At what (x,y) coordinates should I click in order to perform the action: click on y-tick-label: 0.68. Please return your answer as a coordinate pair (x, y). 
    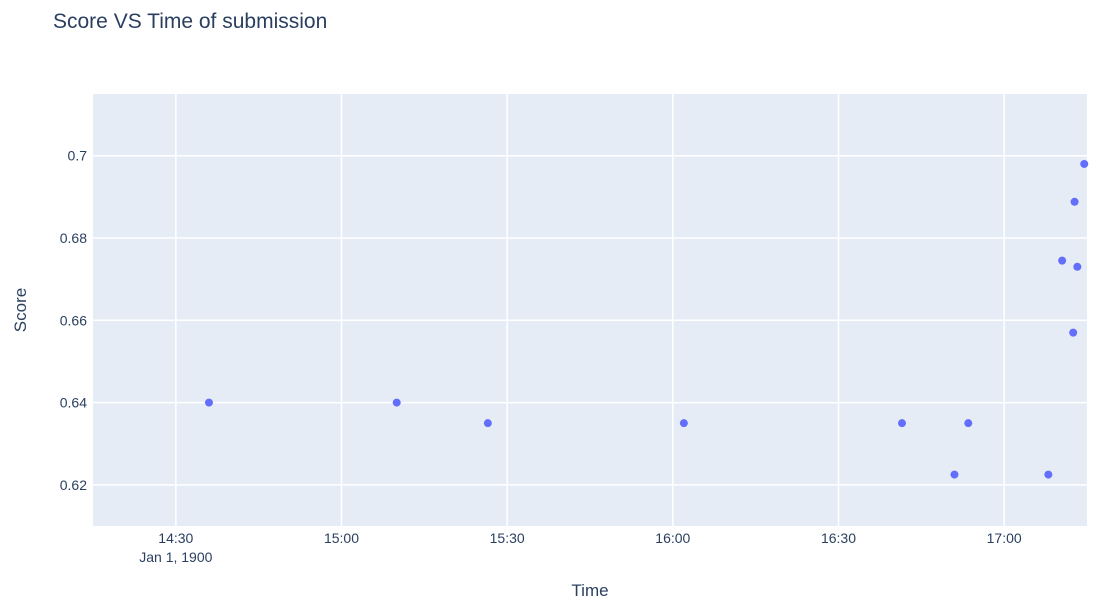
    Looking at the image, I should click on (73, 238).